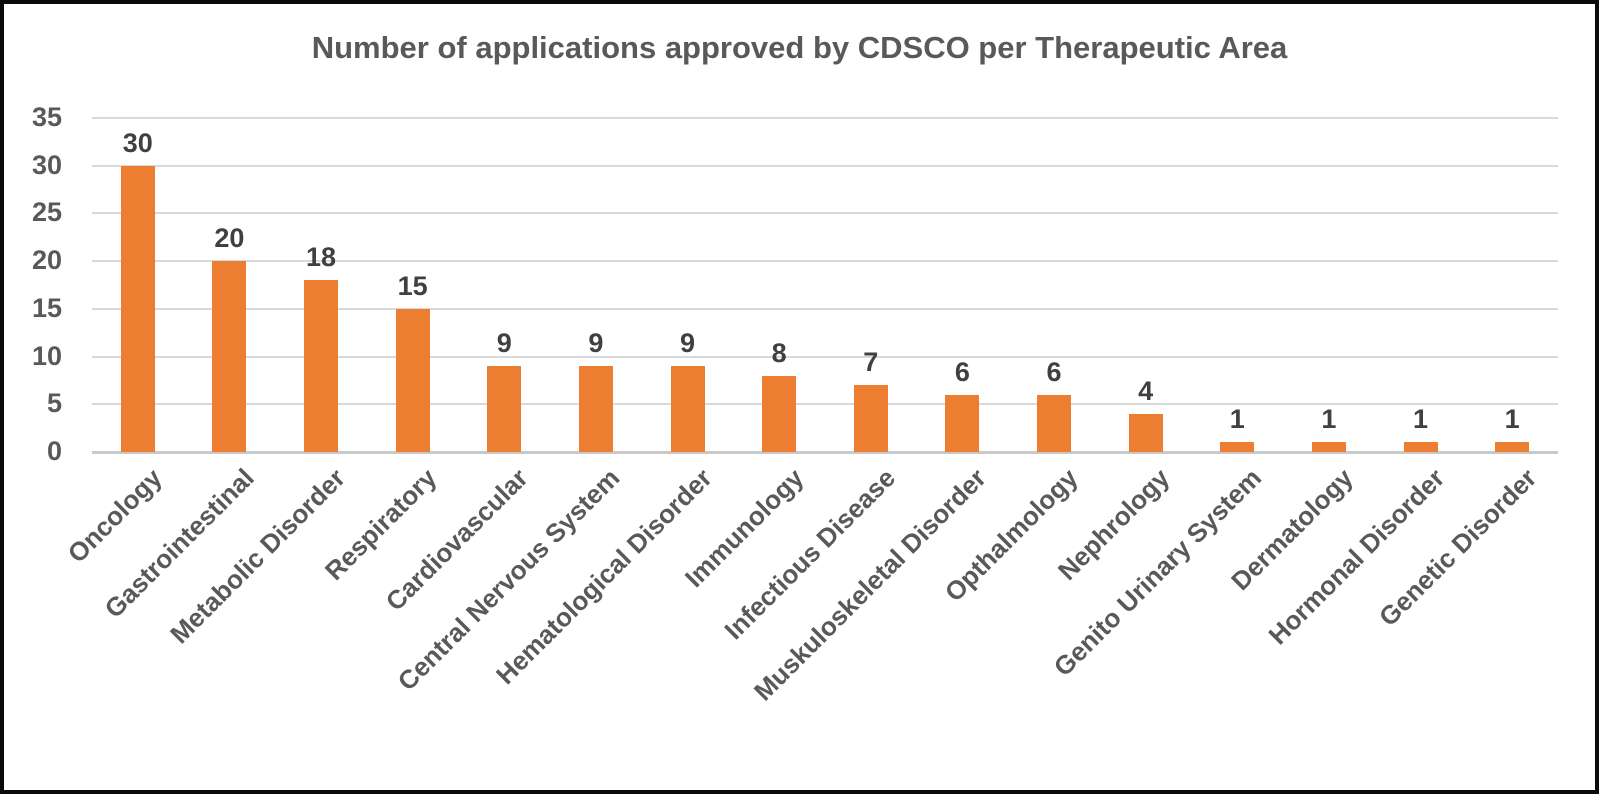  What do you see at coordinates (412, 285) in the screenshot?
I see `bar-value-label: 15` at bounding box center [412, 285].